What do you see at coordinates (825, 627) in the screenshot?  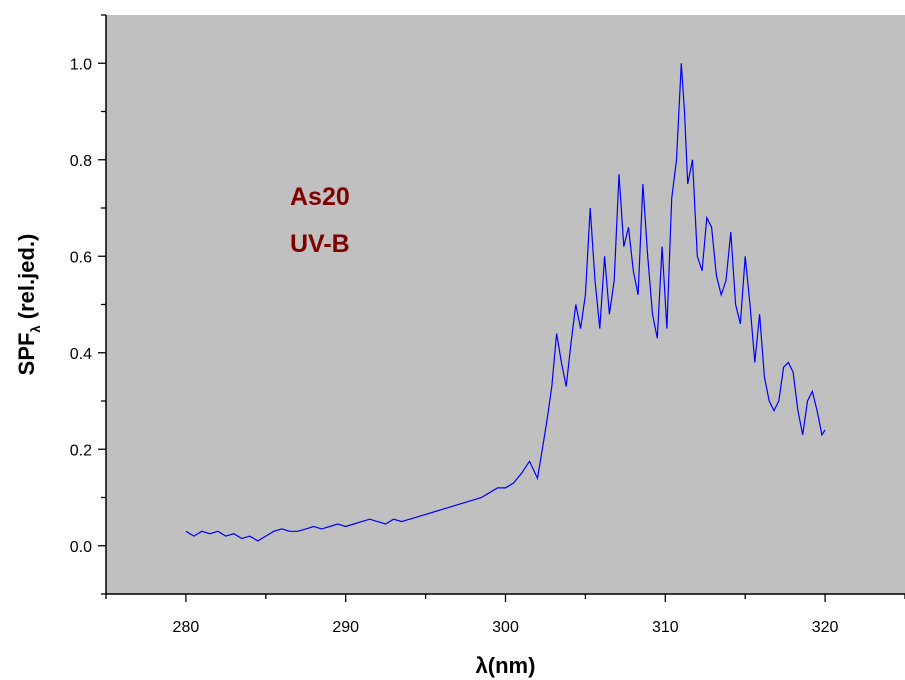 I see `x-tick-label: 320` at bounding box center [825, 627].